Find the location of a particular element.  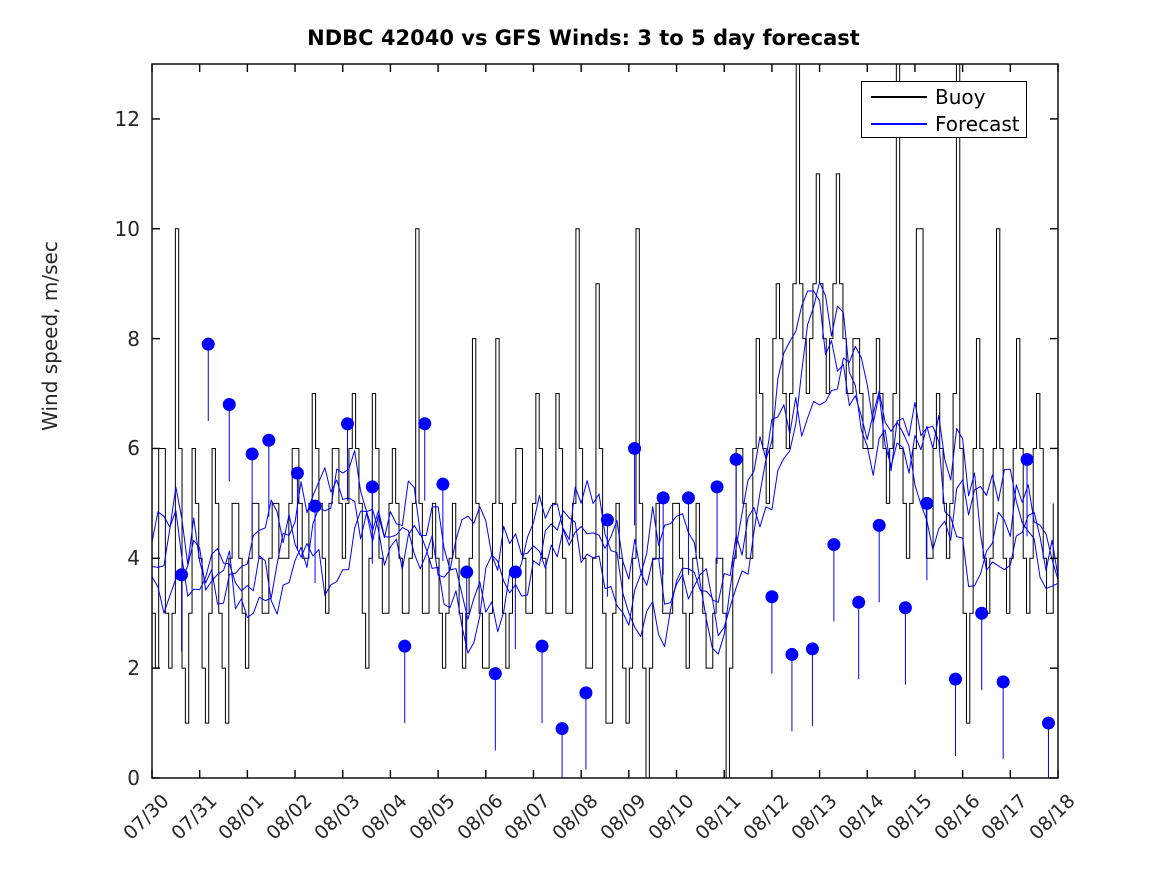

legend-label-forecast: Forecast is located at coordinates (977, 124).